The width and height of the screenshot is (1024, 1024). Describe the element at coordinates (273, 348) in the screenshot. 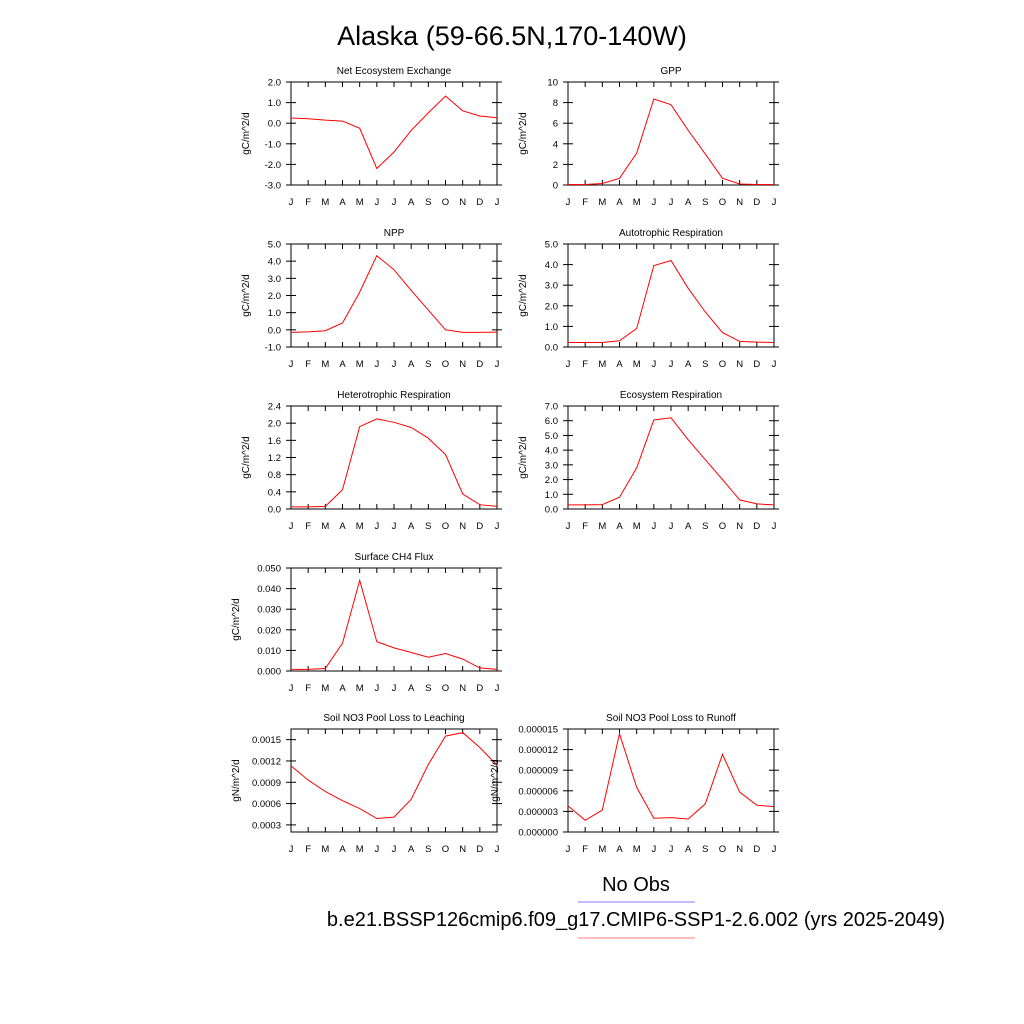

I see `y-tick-label: -1.0` at that location.